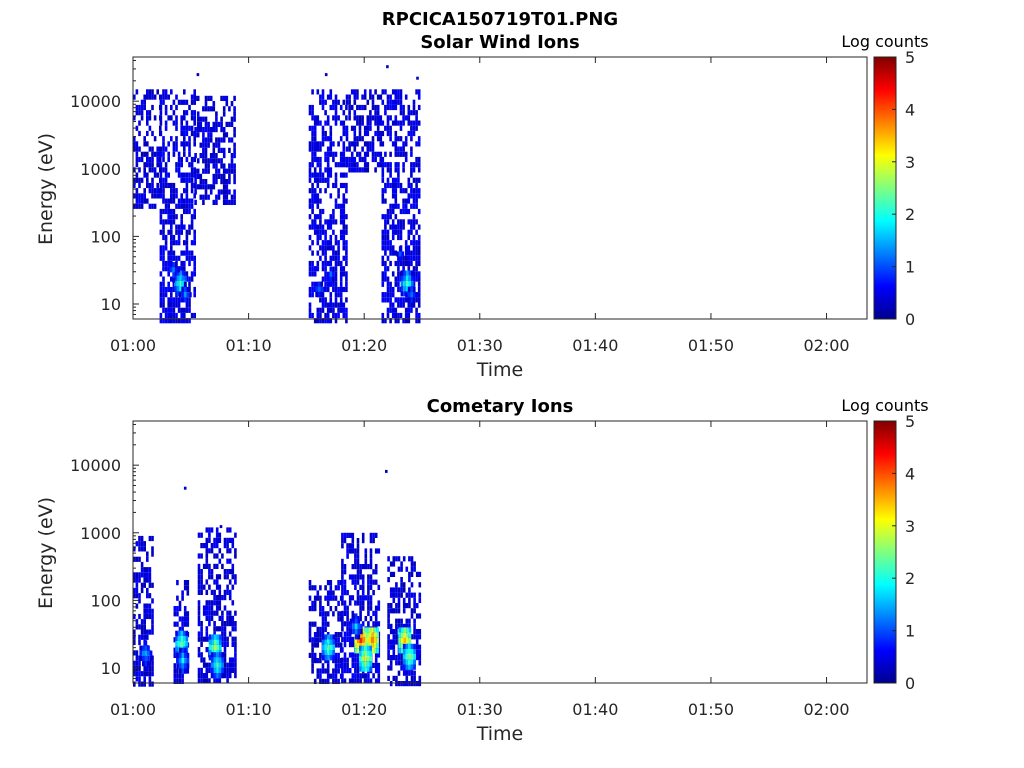 The image size is (1024, 768). What do you see at coordinates (910, 683) in the screenshot?
I see `cometary-colorbar-tick-label: 0` at bounding box center [910, 683].